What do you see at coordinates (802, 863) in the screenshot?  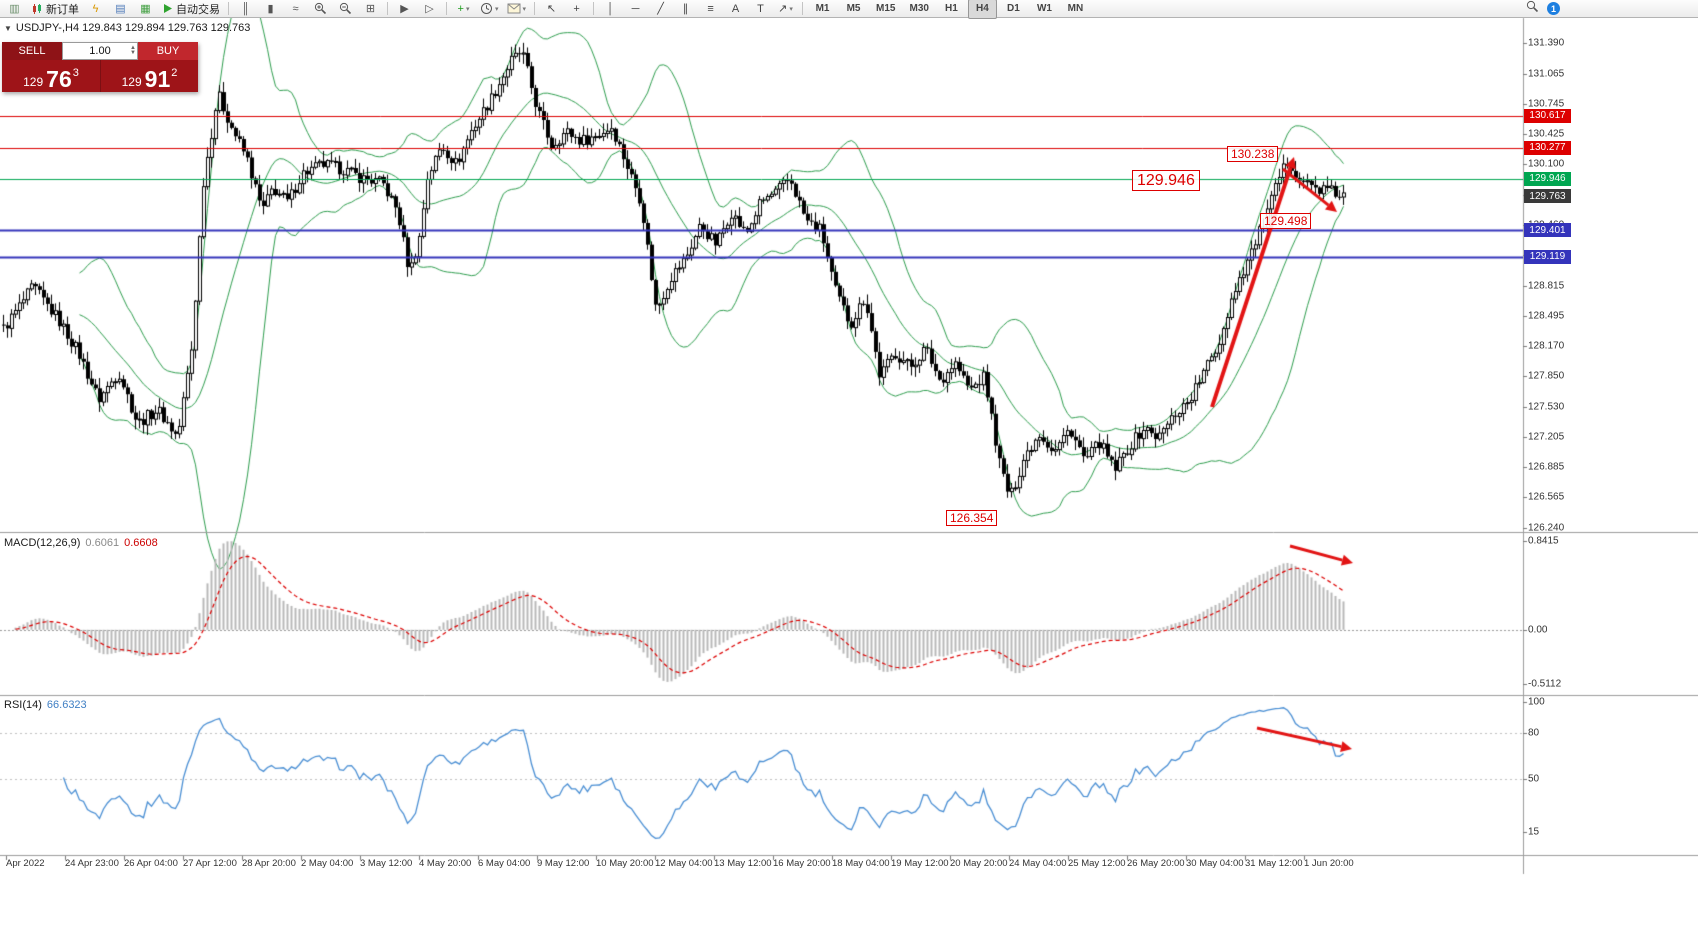 I see `time-axis-label: 16 May 20:00` at bounding box center [802, 863].